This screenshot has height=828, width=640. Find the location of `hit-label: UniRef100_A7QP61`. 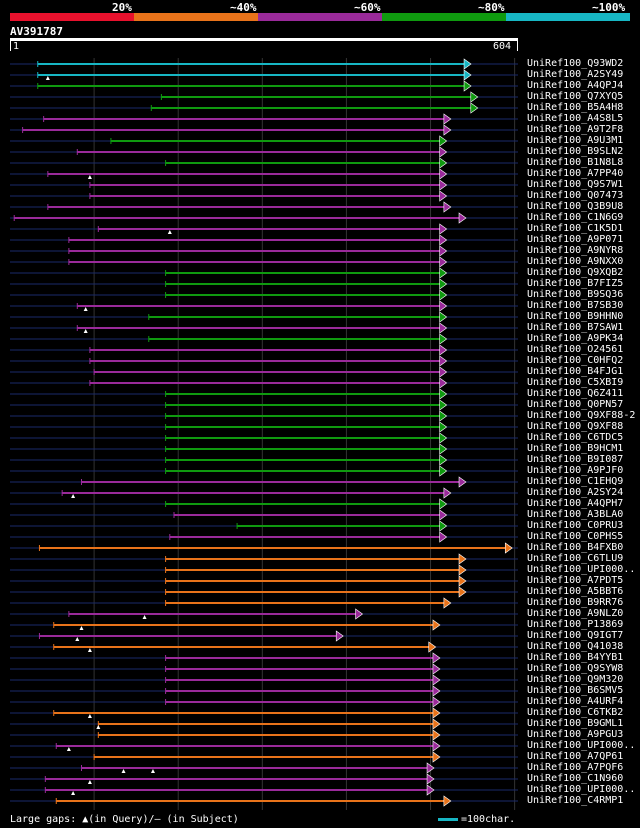

hit-label: UniRef100_A7QP61 is located at coordinates (575, 756).